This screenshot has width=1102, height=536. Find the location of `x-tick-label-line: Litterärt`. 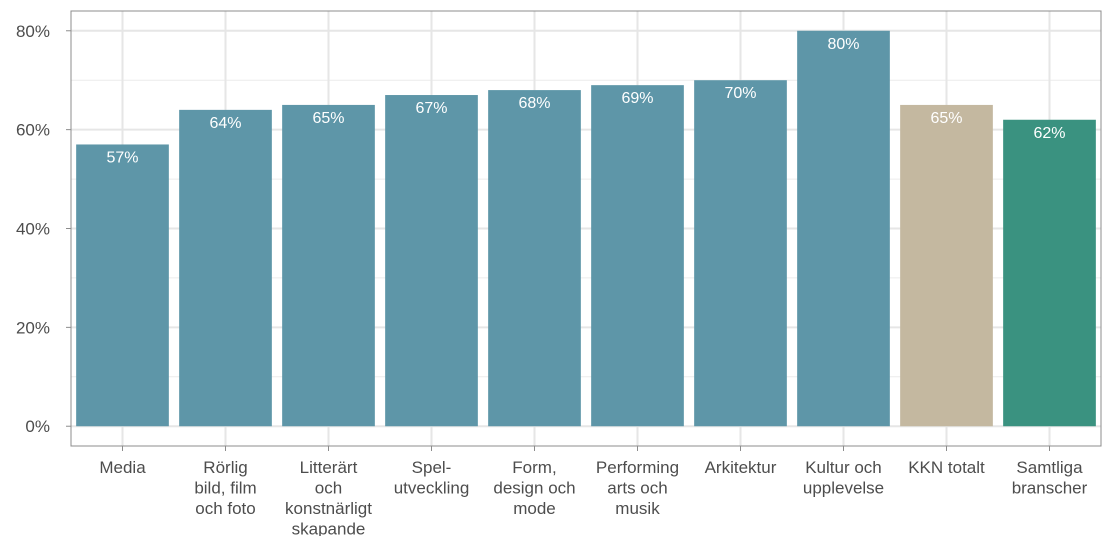

x-tick-label-line: Litterärt is located at coordinates (329, 467).